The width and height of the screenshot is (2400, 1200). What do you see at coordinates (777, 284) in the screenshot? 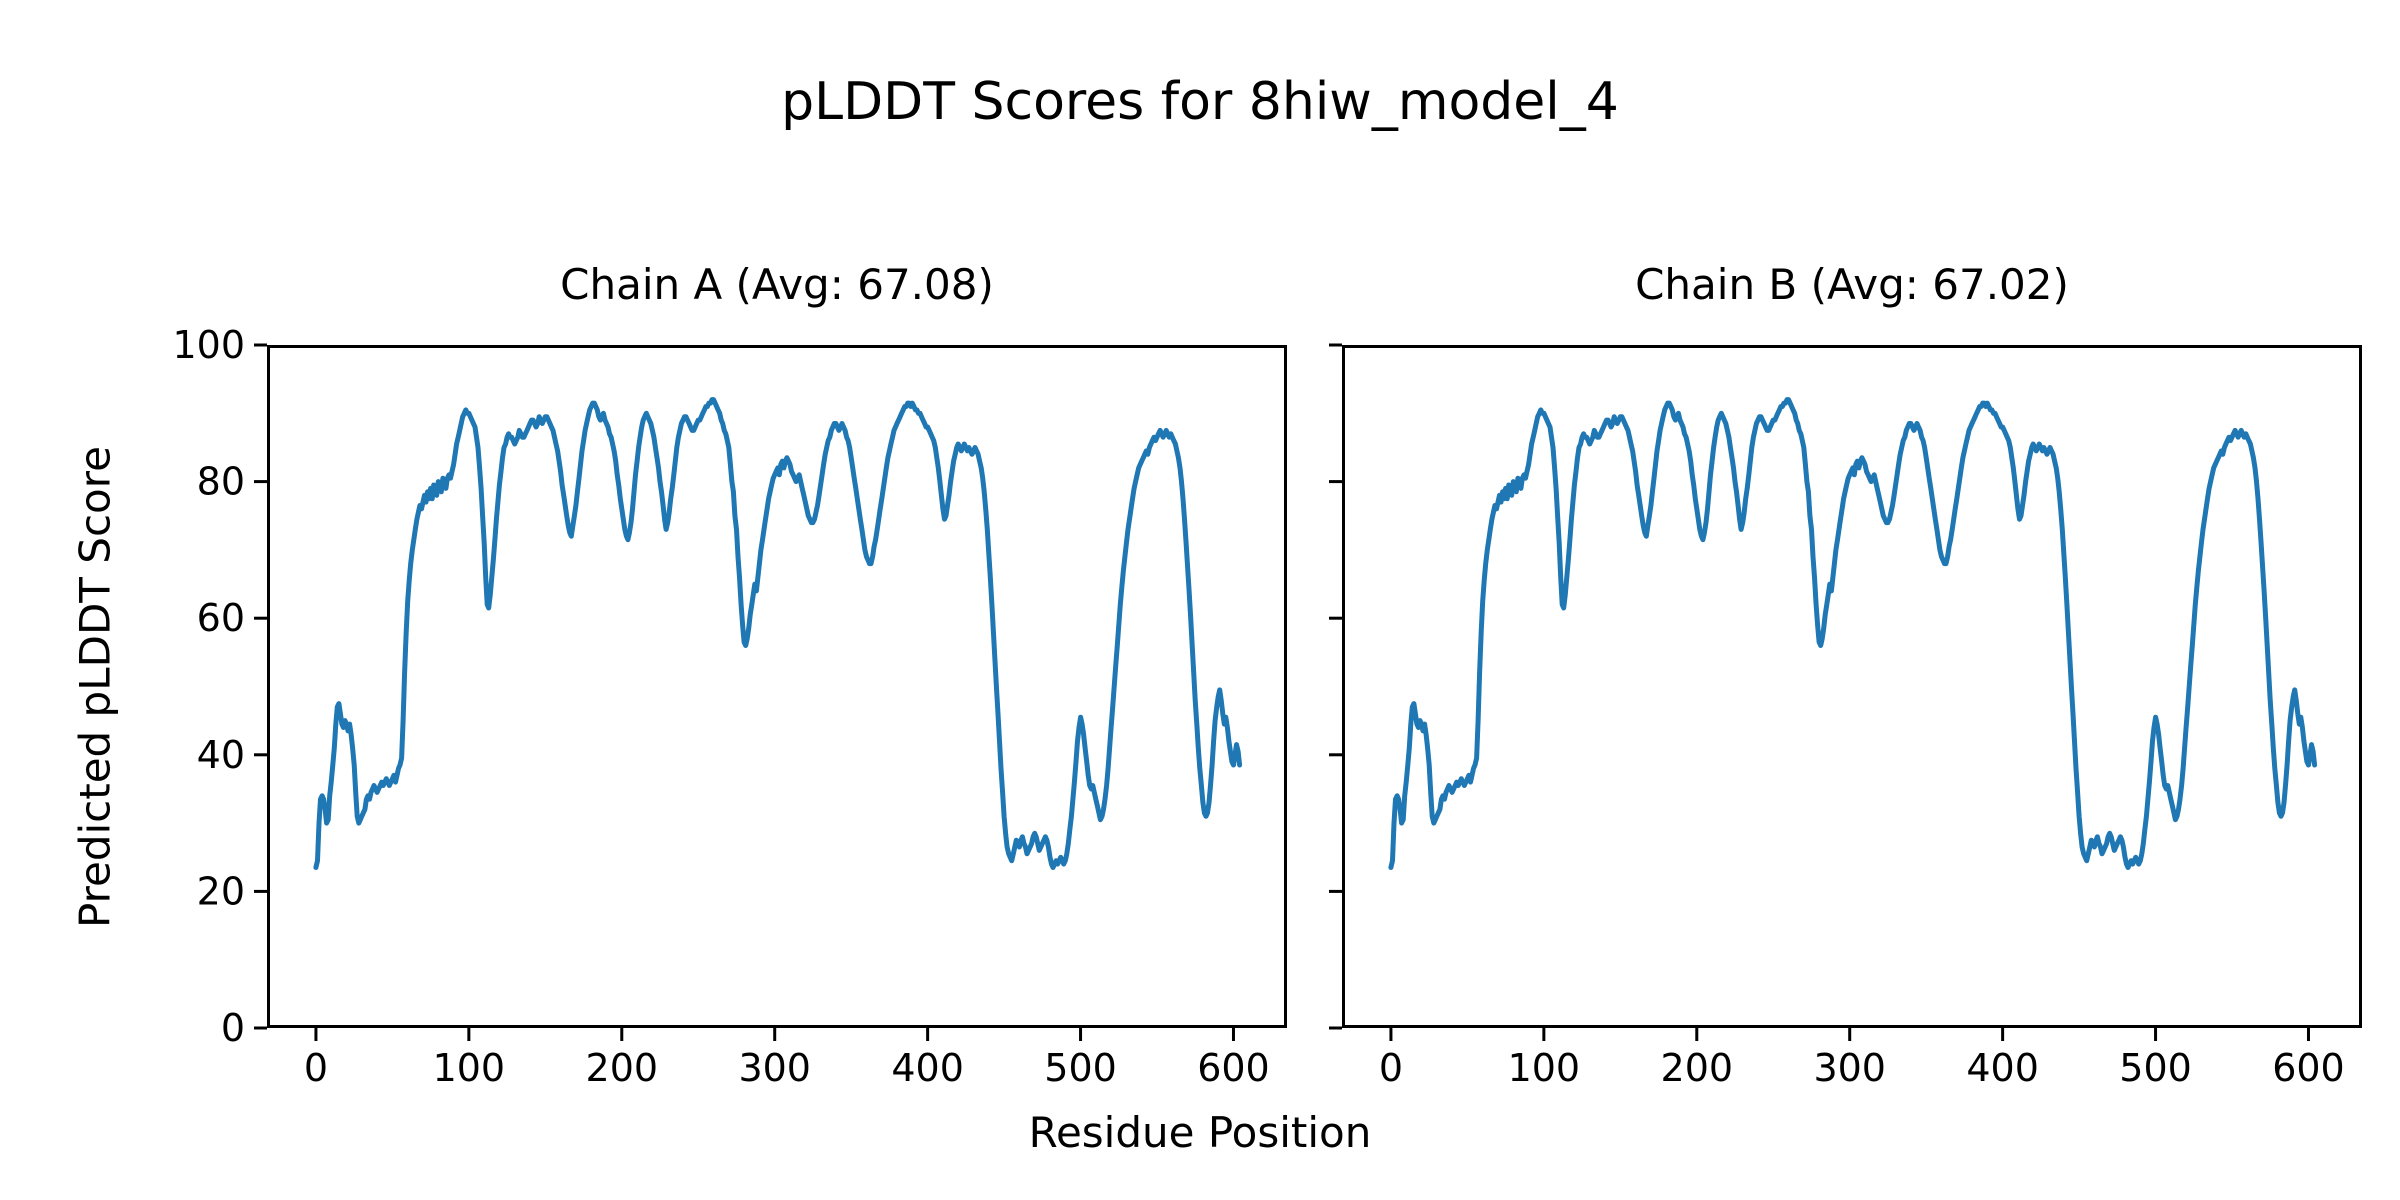
I see `chain-a-title: Chain A (Avg: 67.08)` at bounding box center [777, 284].